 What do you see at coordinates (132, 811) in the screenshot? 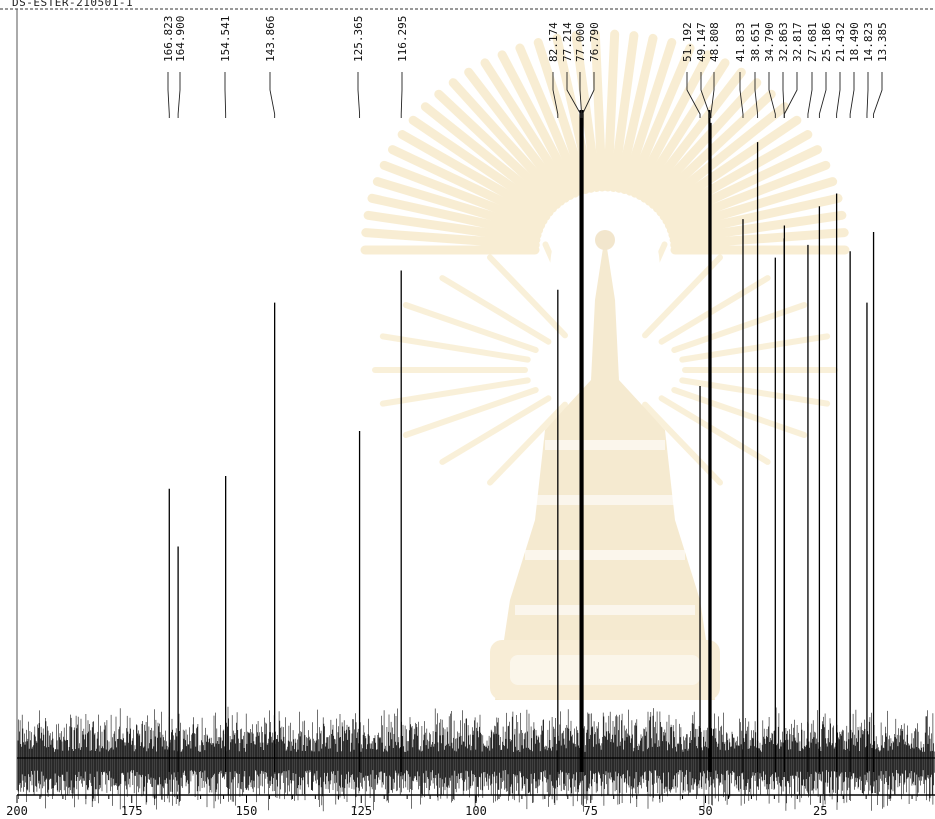
I see `x-tick-label: 175` at bounding box center [132, 811].